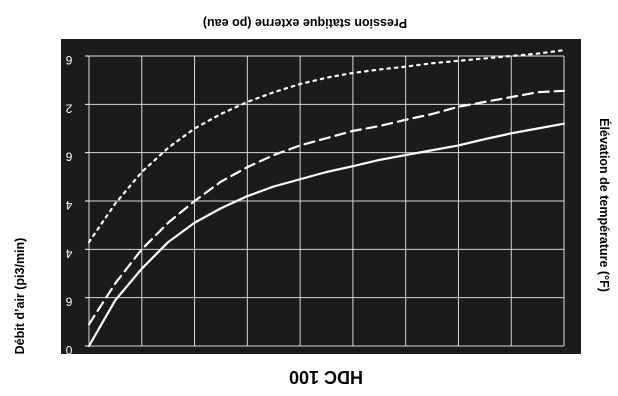 The height and width of the screenshot is (396, 618). I want to click on left-axis-label: Débit d’air (pi3/min), so click(20, 296).